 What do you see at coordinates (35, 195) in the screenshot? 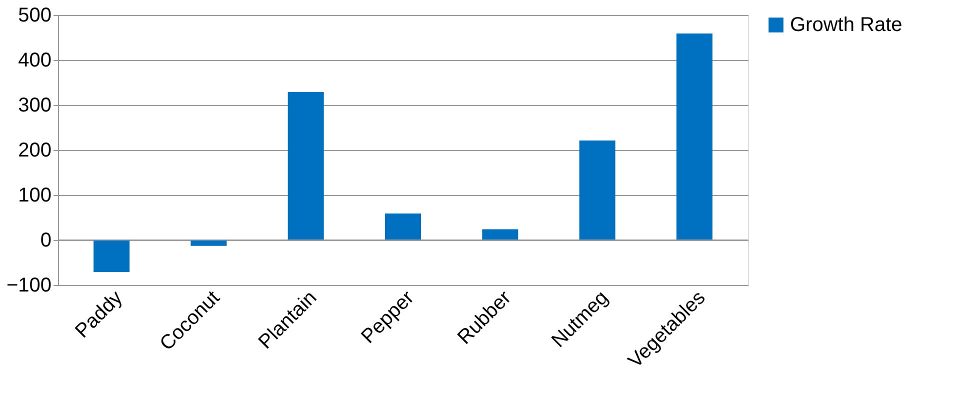
I see `y-tick-label: 100` at bounding box center [35, 195].